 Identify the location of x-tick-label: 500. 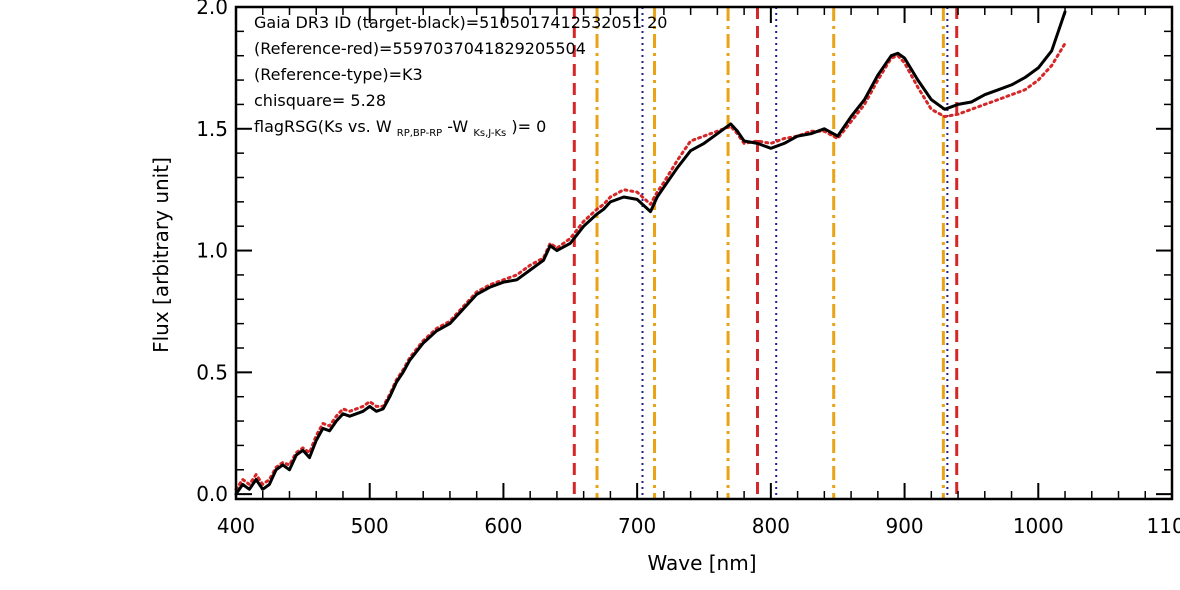
(370, 526).